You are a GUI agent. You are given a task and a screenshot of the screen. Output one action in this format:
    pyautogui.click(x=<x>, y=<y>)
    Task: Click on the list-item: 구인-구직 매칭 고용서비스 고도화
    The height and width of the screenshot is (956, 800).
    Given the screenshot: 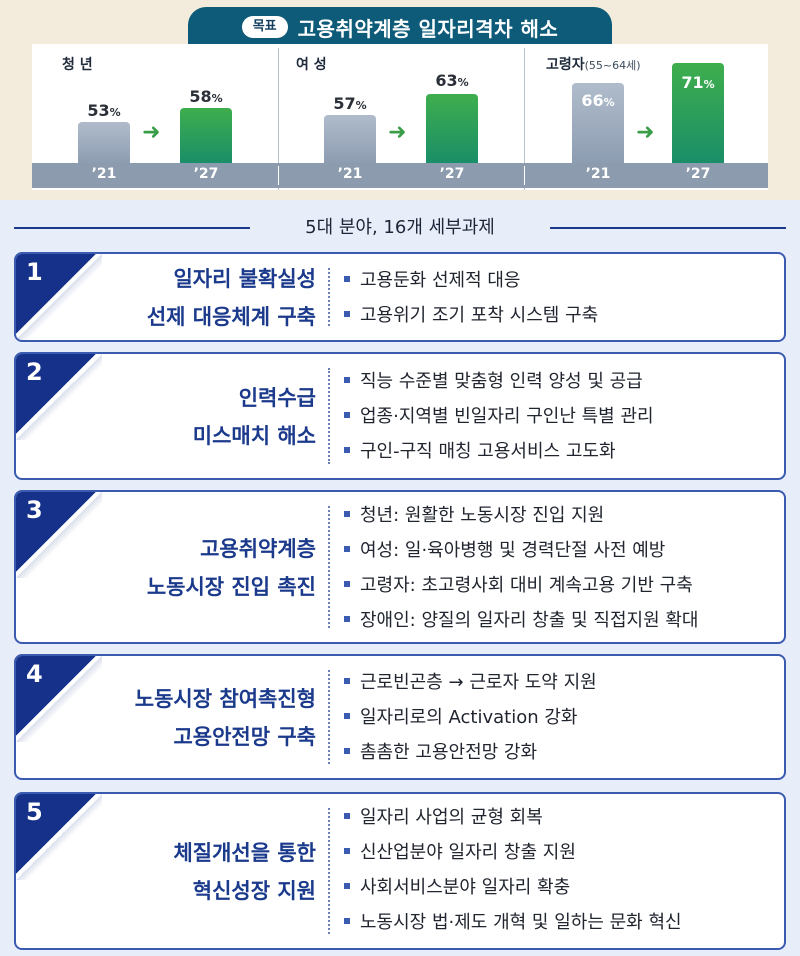 What is the action you would take?
    pyautogui.click(x=499, y=451)
    